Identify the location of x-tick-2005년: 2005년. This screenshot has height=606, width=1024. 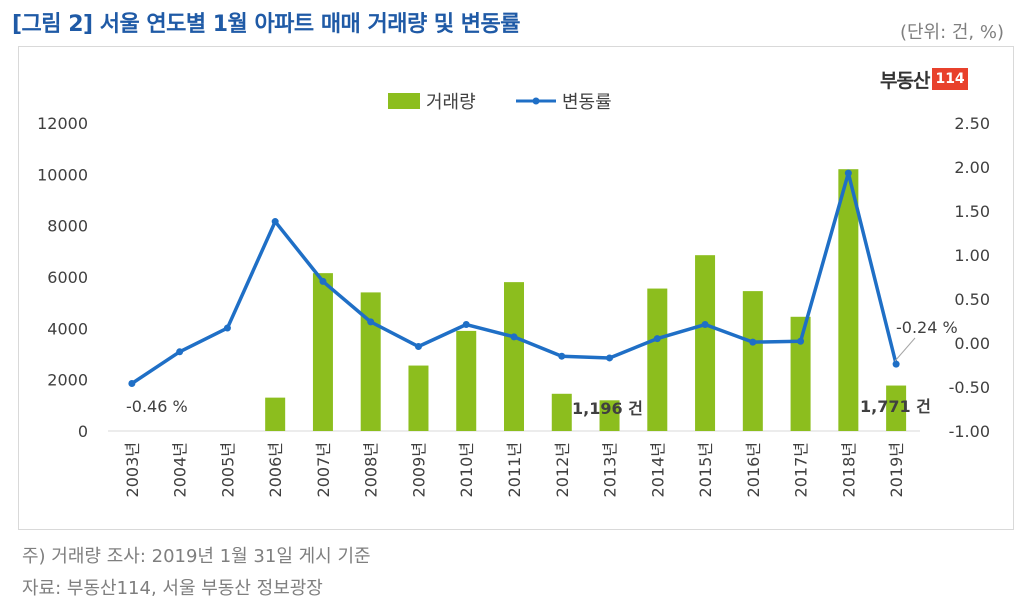
(227, 469).